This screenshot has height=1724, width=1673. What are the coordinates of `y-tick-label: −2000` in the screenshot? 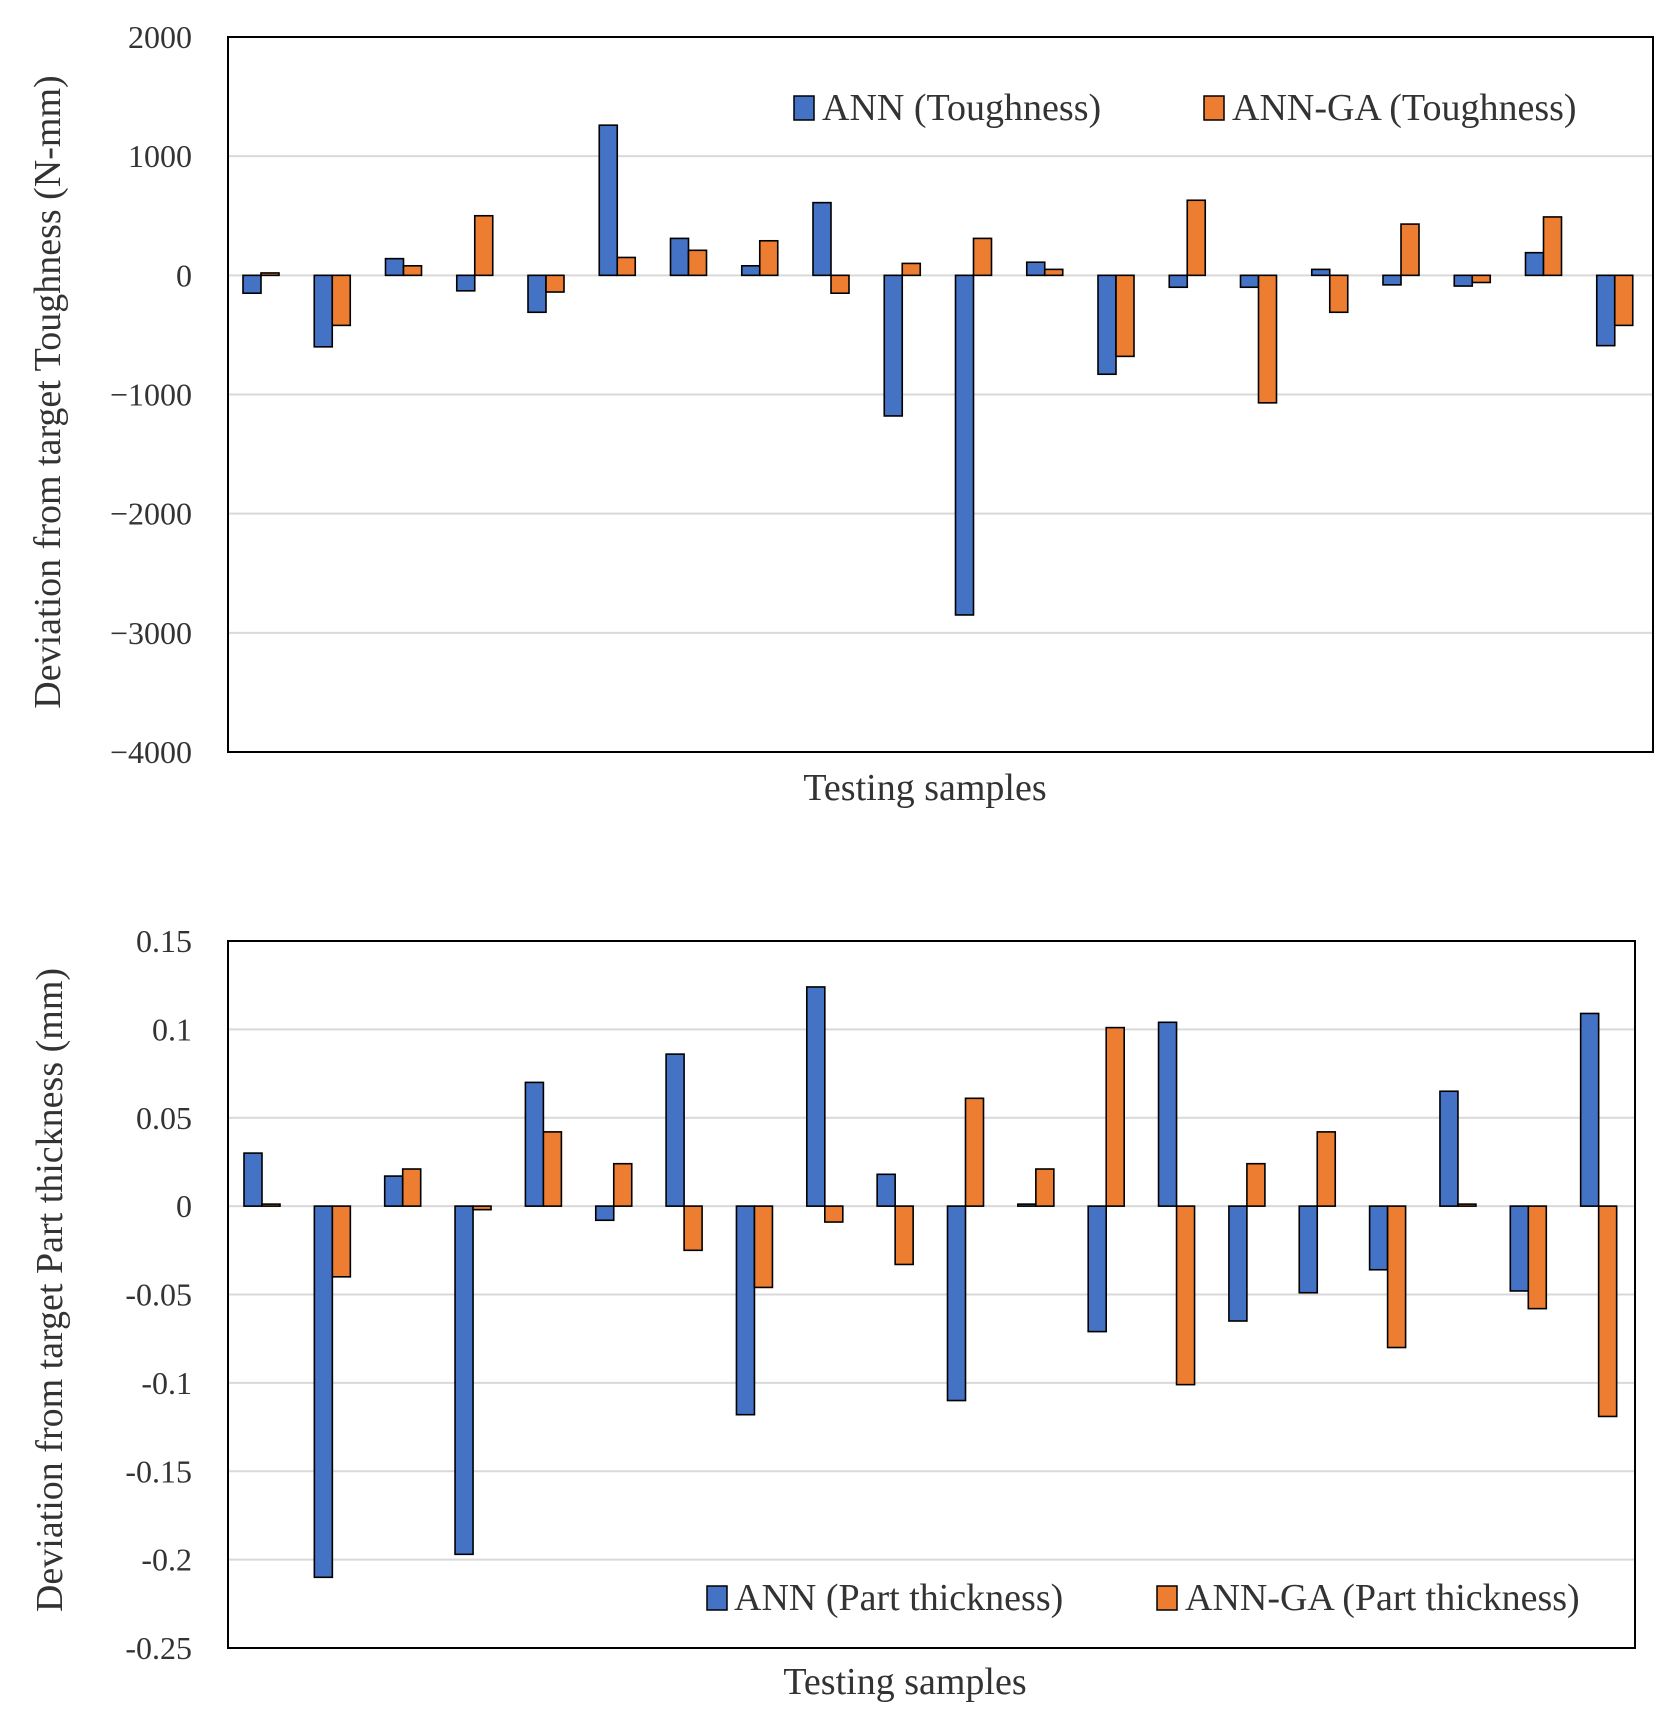 It's located at (151, 514).